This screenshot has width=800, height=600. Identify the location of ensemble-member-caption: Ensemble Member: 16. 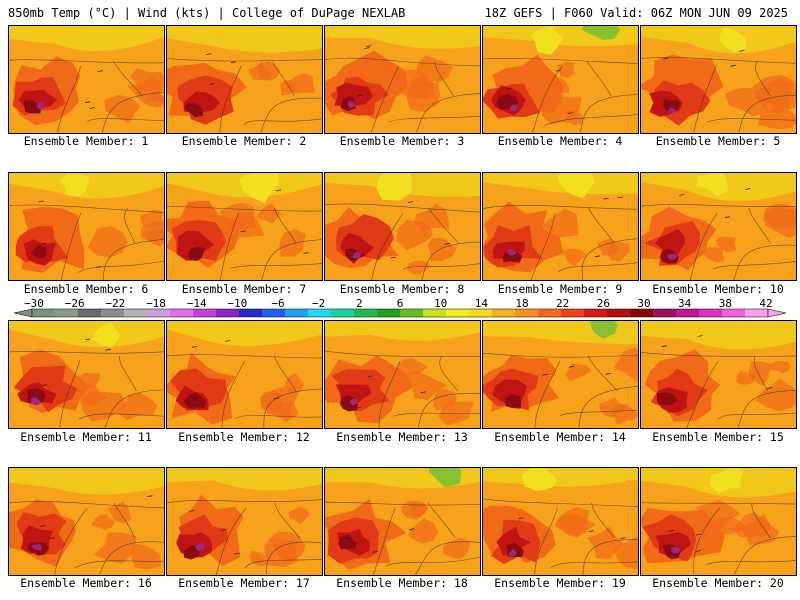
(86, 583).